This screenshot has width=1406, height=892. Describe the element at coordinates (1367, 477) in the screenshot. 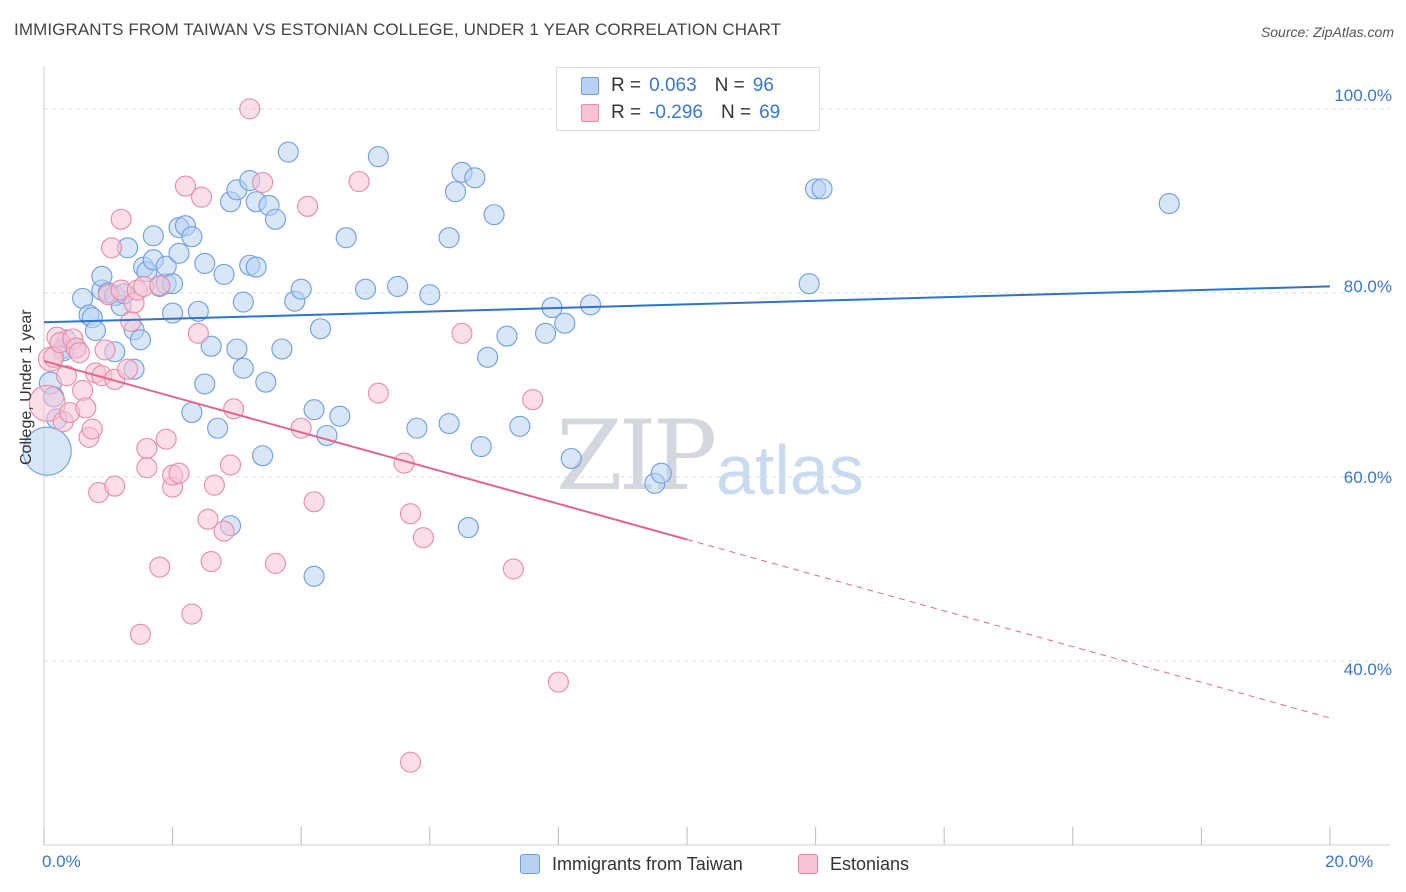

I see `y-tick-label-60: 60.0%` at that location.